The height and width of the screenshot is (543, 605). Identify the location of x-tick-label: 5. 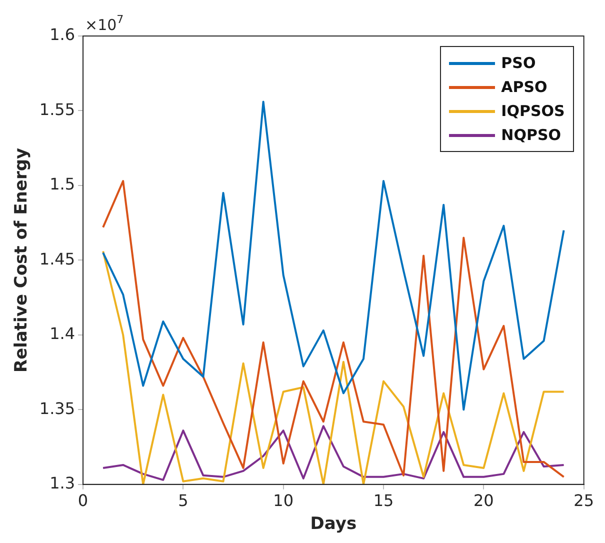
(183, 500).